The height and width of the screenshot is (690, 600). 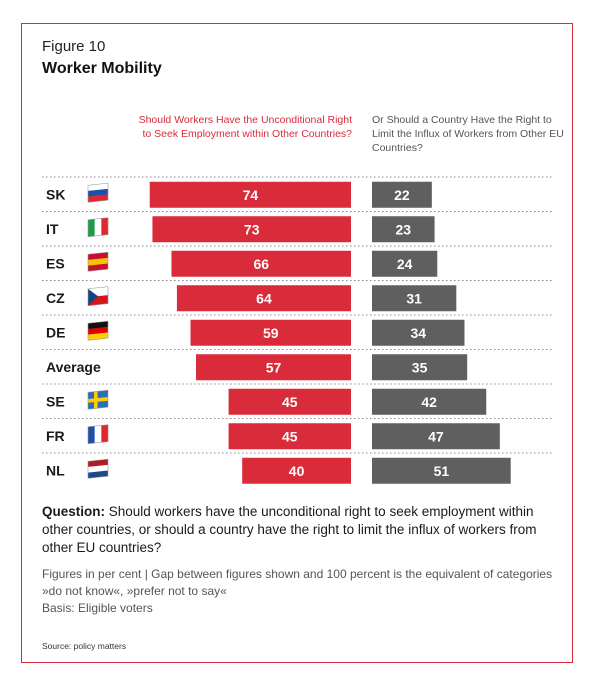 What do you see at coordinates (98, 468) in the screenshot?
I see `flag-netherlands-icon` at bounding box center [98, 468].